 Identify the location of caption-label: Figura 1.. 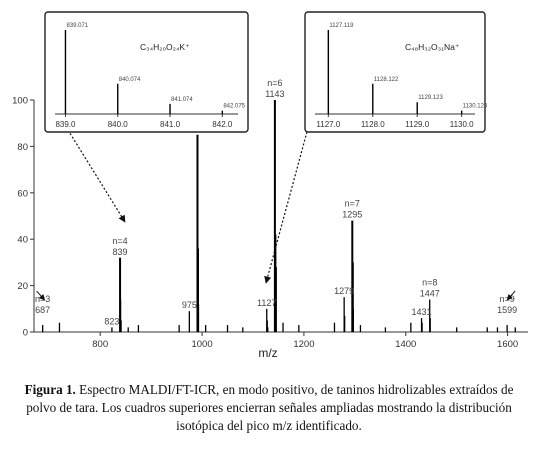
(50, 389).